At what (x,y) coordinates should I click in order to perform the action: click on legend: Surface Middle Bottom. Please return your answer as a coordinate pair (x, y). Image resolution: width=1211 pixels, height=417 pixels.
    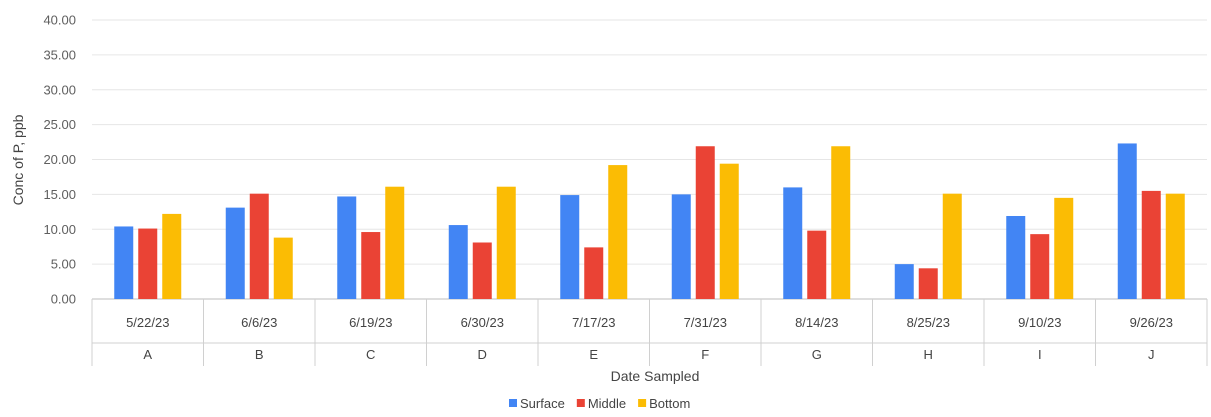
    Looking at the image, I should click on (599, 403).